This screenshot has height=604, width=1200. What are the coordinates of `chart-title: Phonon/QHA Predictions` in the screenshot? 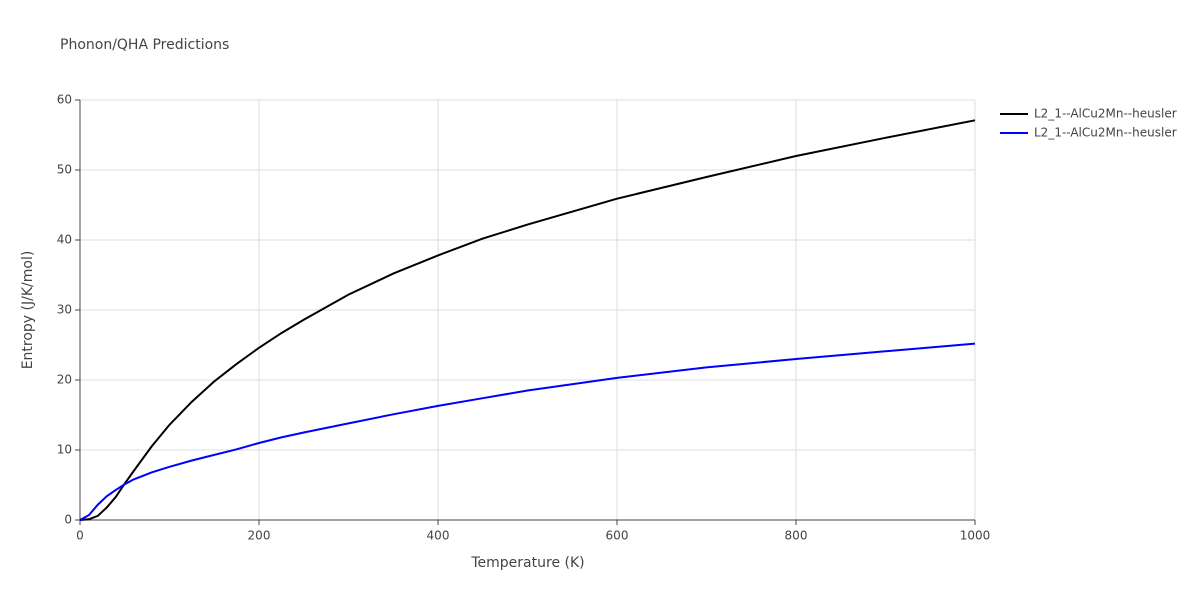 It's located at (144, 45).